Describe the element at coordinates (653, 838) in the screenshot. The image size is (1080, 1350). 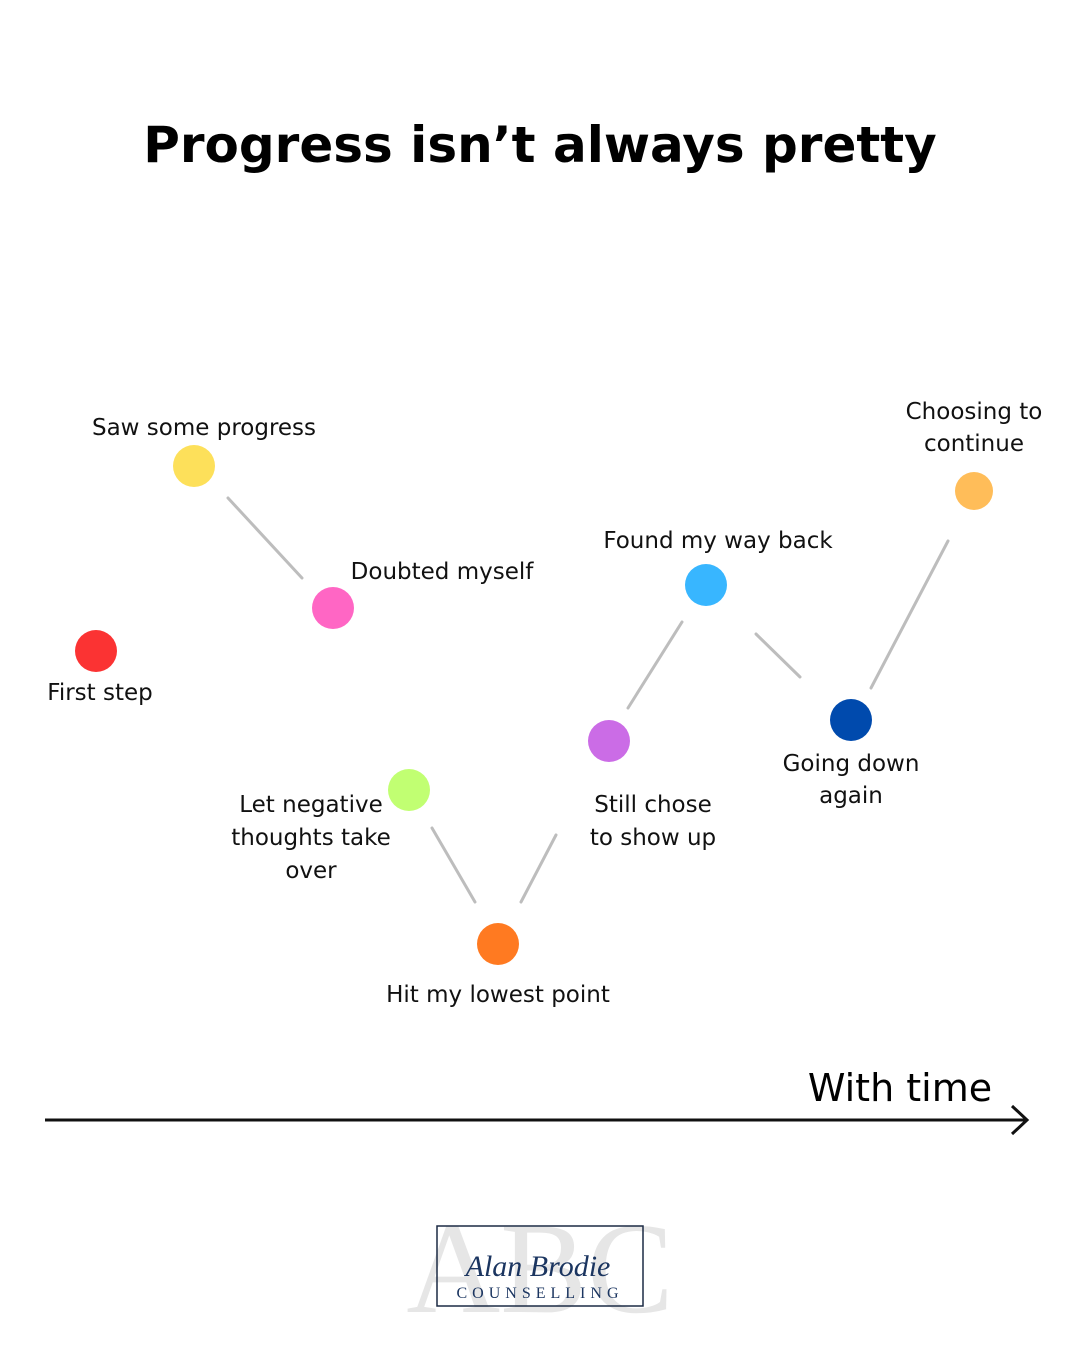
I see `node-label: to show up` at that location.